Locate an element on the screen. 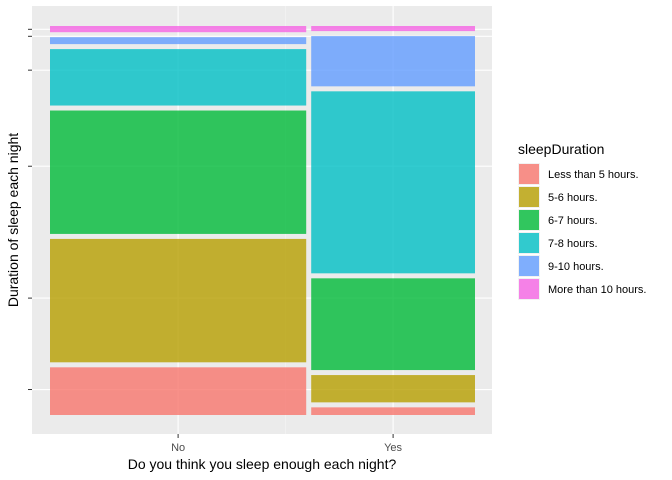 The height and width of the screenshot is (480, 672). legend-label-1: 5-6 hours. is located at coordinates (573, 198).